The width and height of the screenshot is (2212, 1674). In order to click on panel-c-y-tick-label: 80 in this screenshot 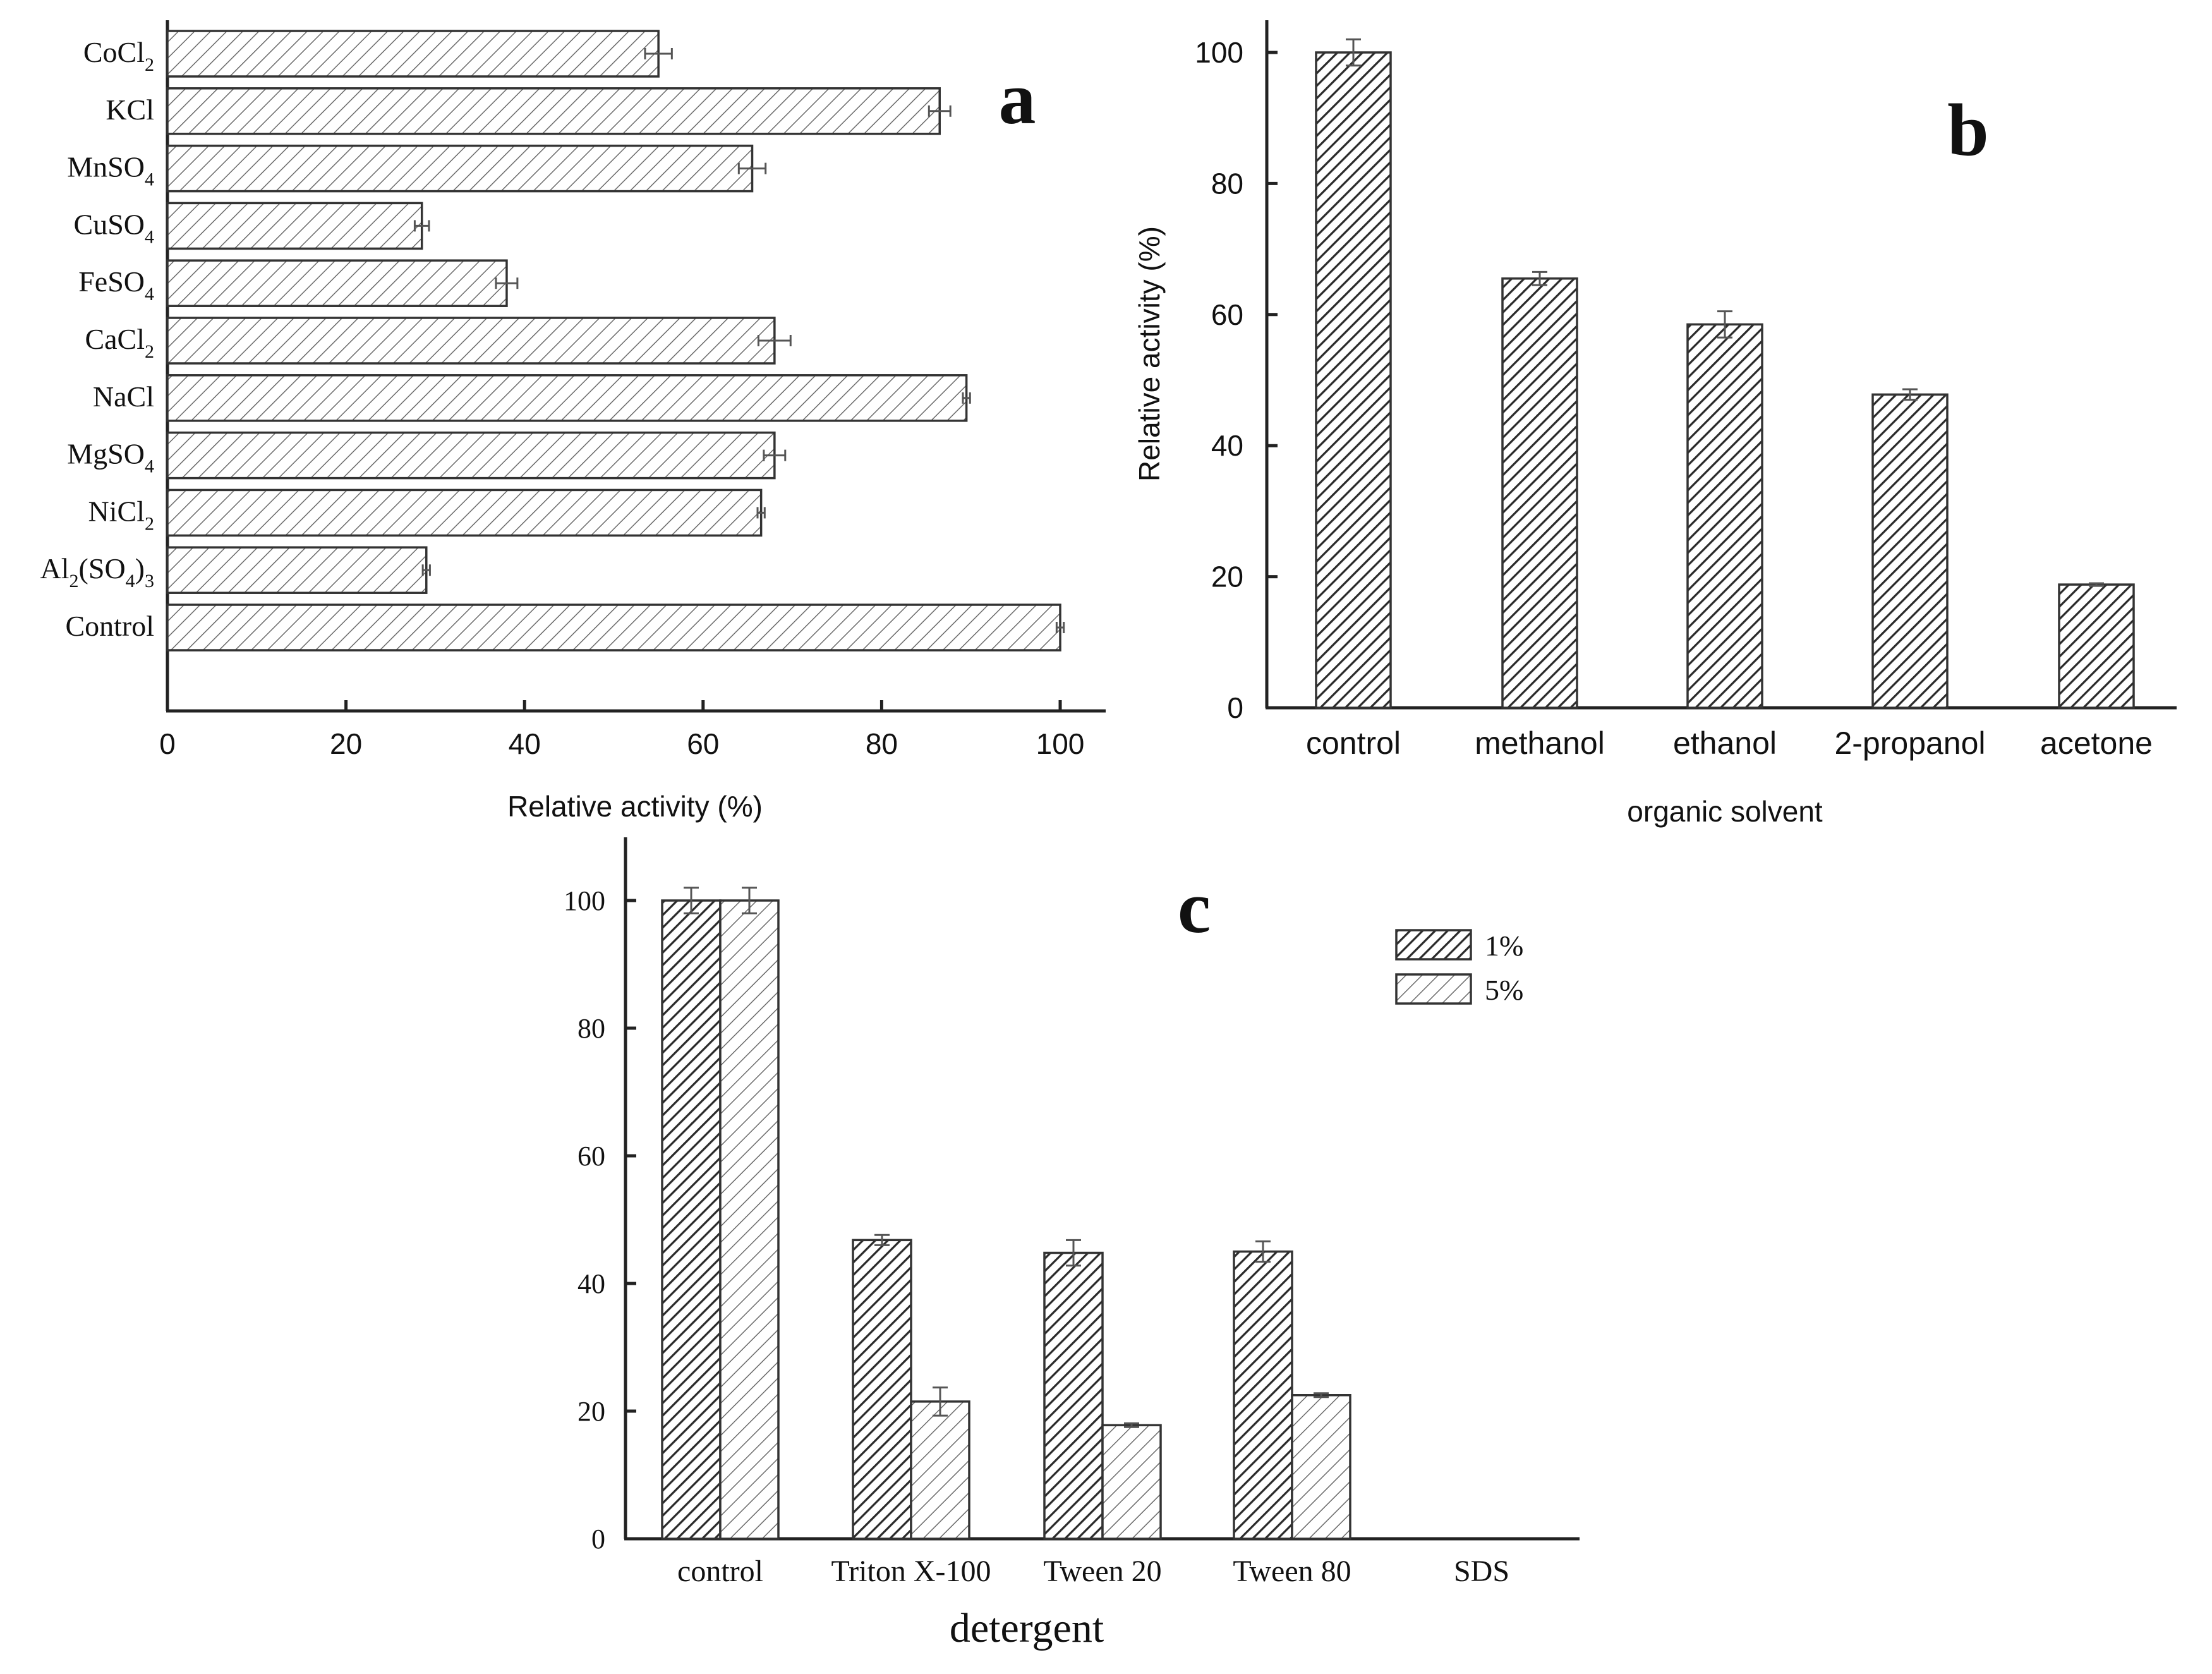, I will do `click(591, 1028)`.